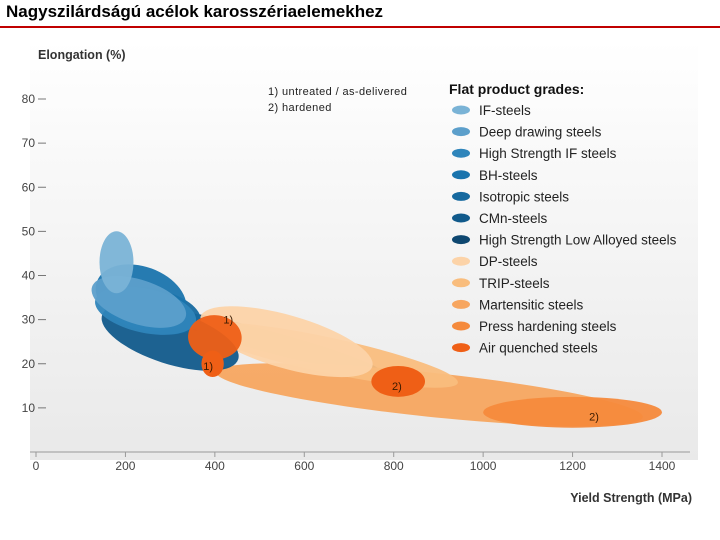 The width and height of the screenshot is (720, 540). What do you see at coordinates (208, 367) in the screenshot?
I see `region-label-2: 1)` at bounding box center [208, 367].